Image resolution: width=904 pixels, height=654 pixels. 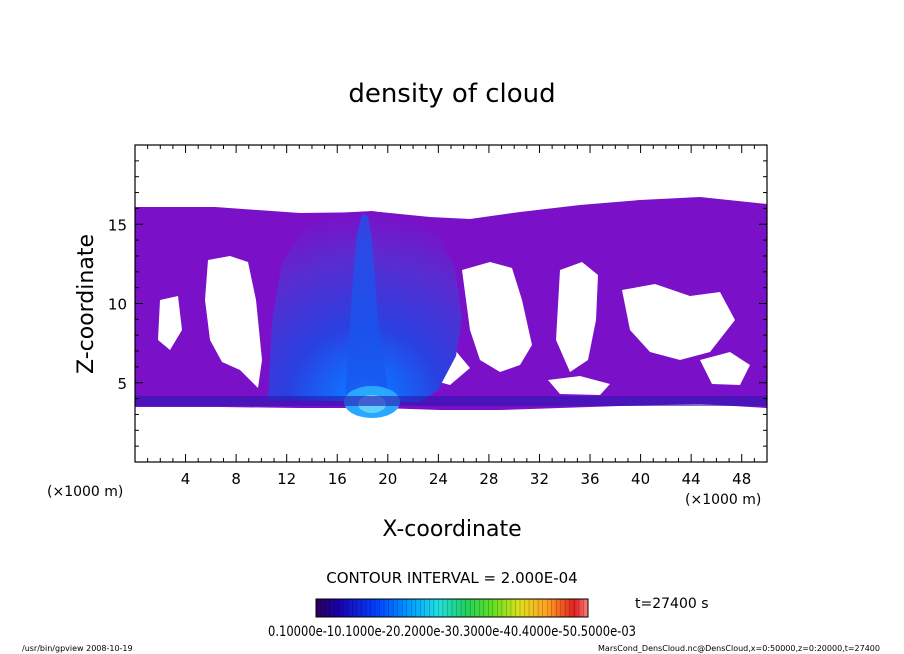 What do you see at coordinates (539, 479) in the screenshot?
I see `x-tick-label: 32` at bounding box center [539, 479].